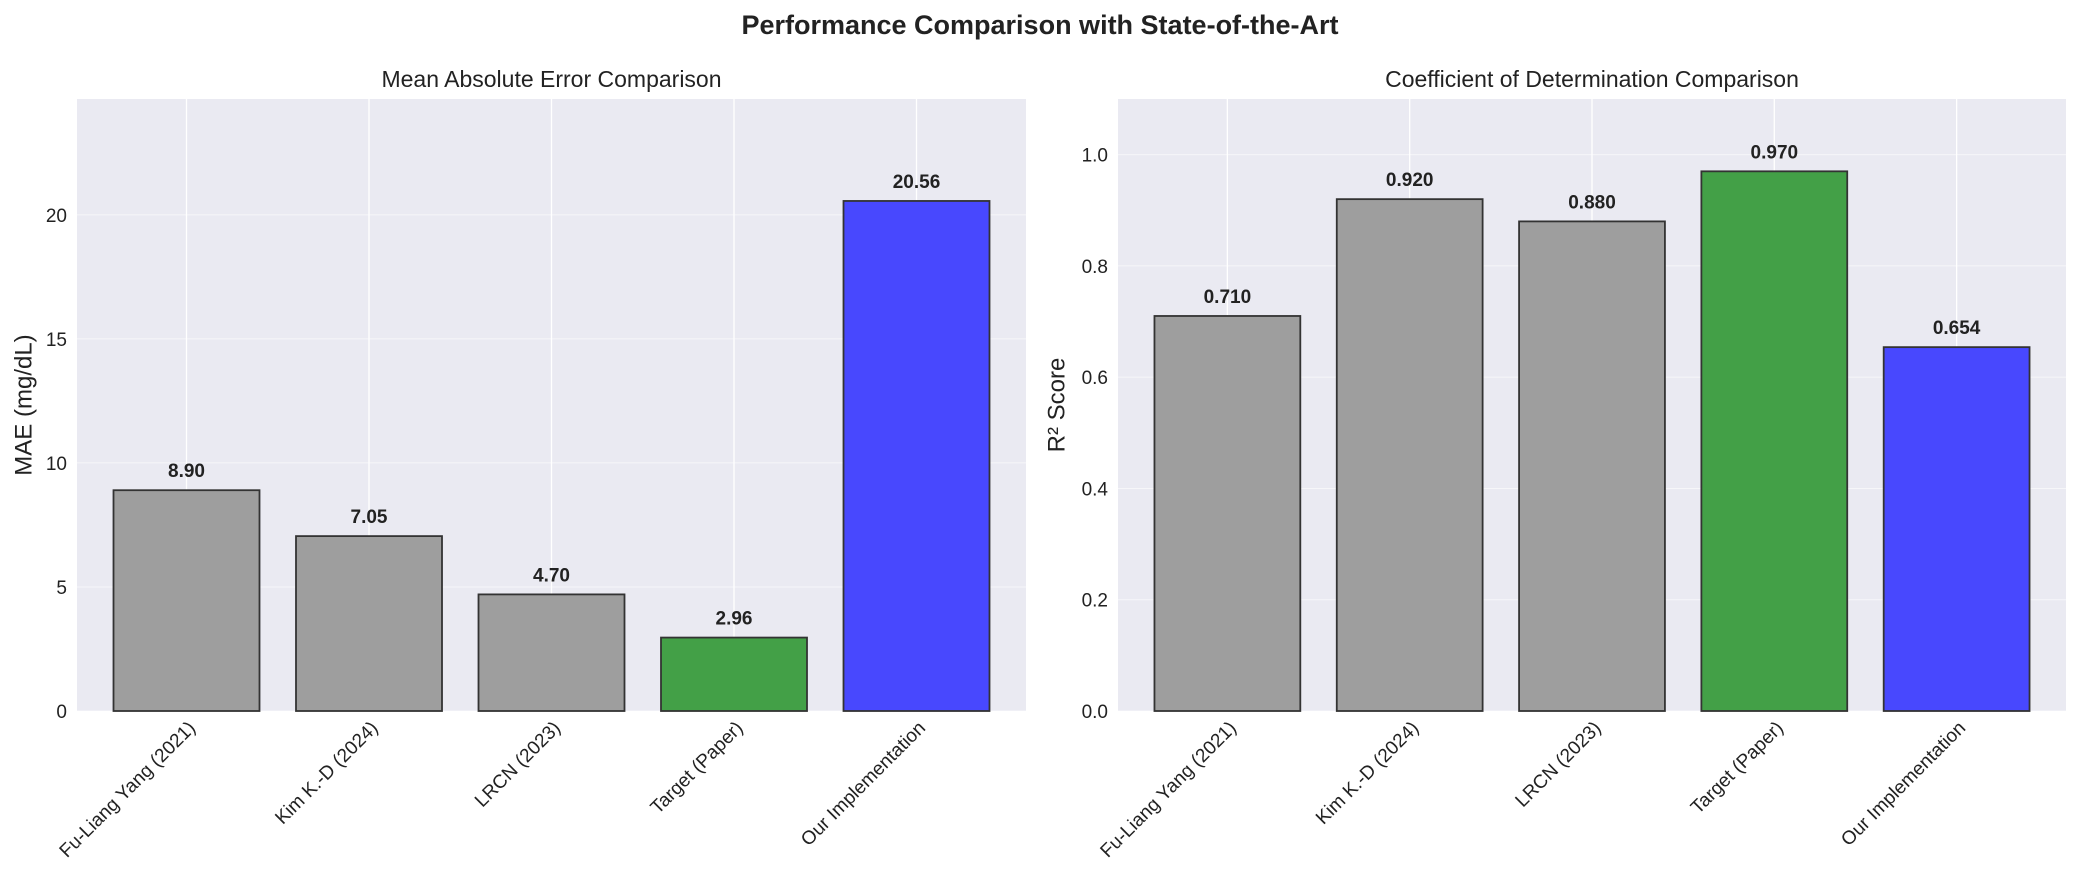 This screenshot has width=2080, height=889. What do you see at coordinates (1957, 328) in the screenshot?
I see `bar-value-label: 0.654` at bounding box center [1957, 328].